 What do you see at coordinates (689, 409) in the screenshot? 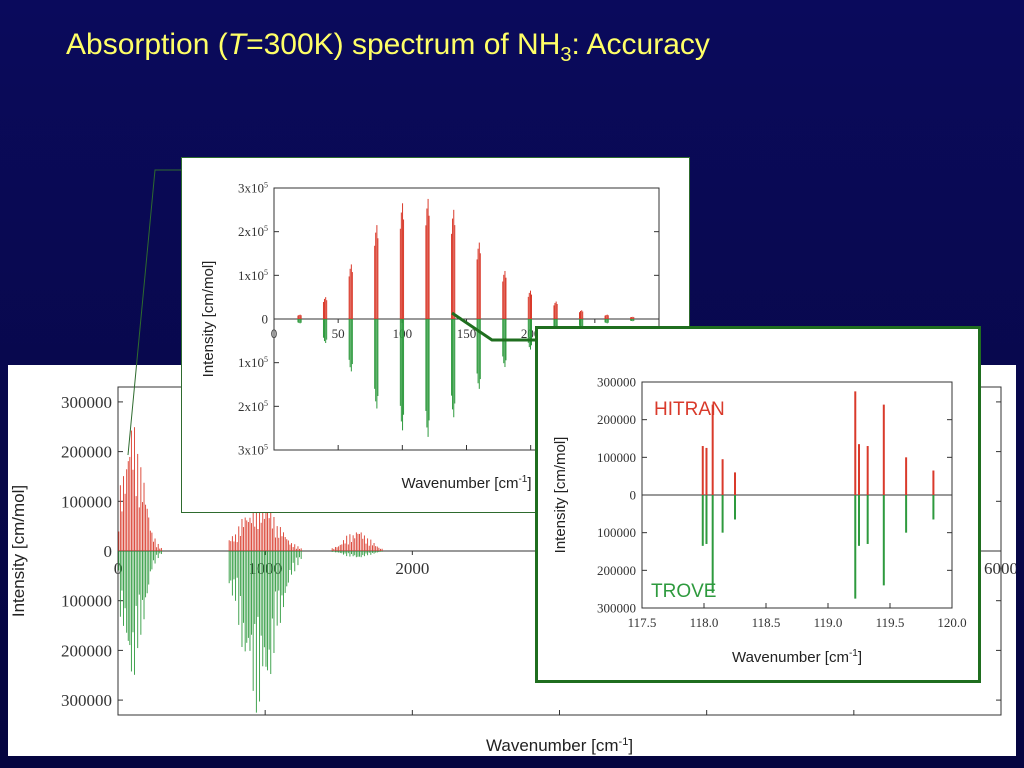
I see `series-label-hitran: HITRAN` at bounding box center [689, 409].